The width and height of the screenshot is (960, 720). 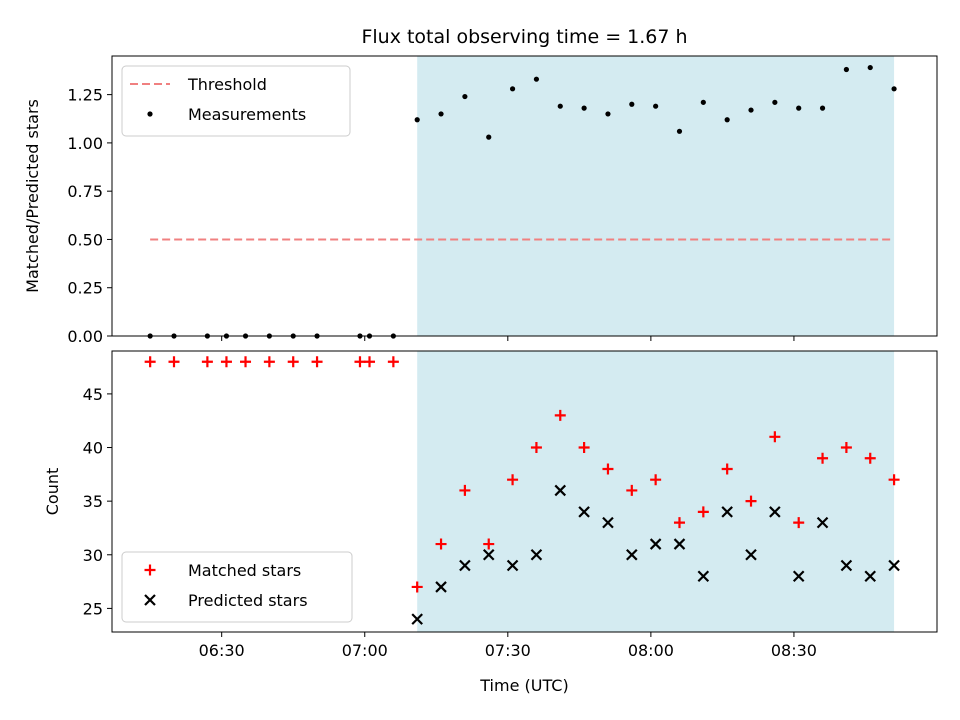 I want to click on y-tick-label: 30, so click(x=93, y=555).